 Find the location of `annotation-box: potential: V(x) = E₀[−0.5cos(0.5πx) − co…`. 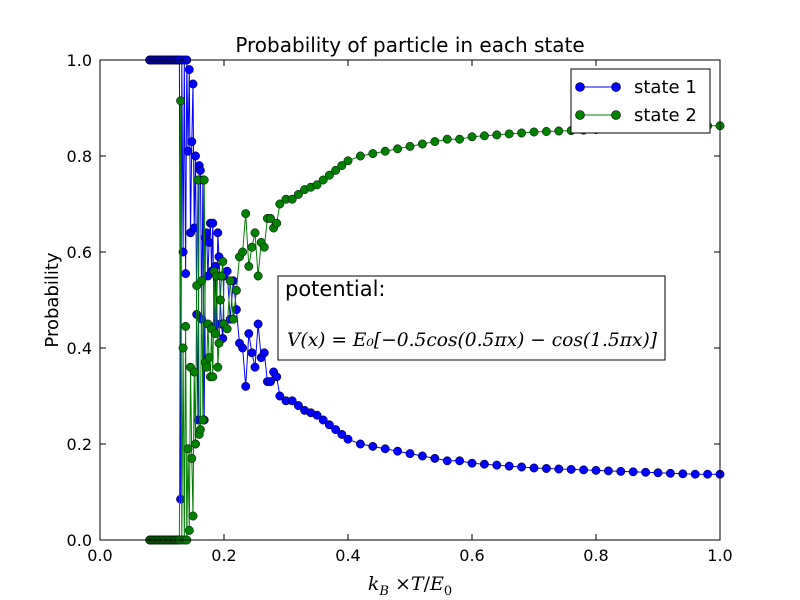

annotation-box: potential: V(x) = E₀[−0.5cos(0.5πx) − co… is located at coordinates (471, 318).